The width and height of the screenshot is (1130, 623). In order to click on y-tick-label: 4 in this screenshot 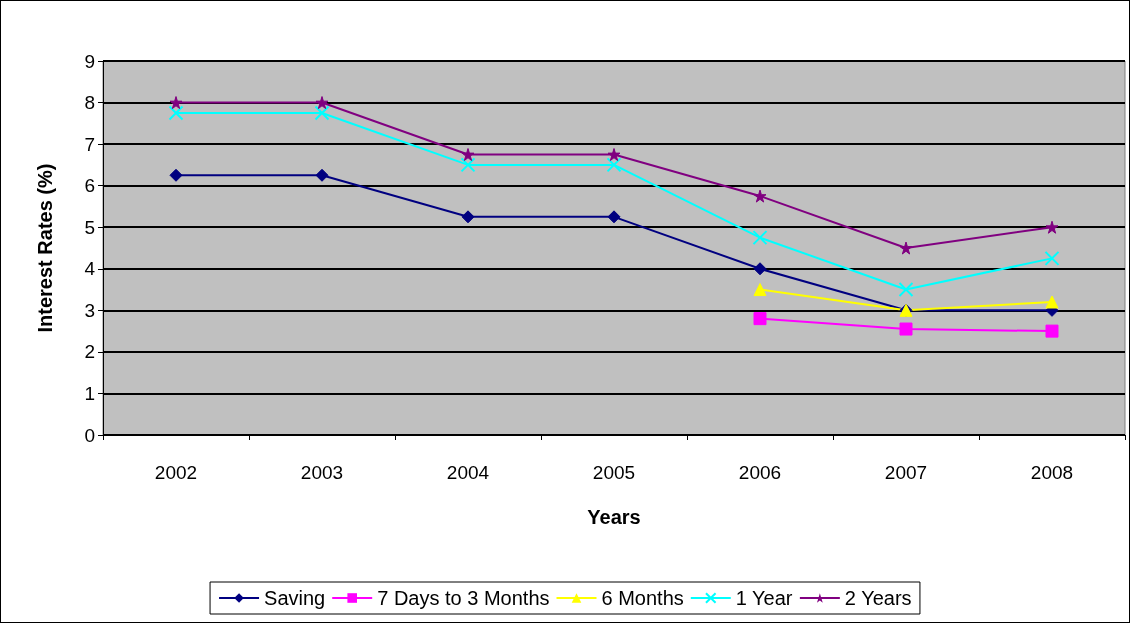, I will do `click(90, 269)`.